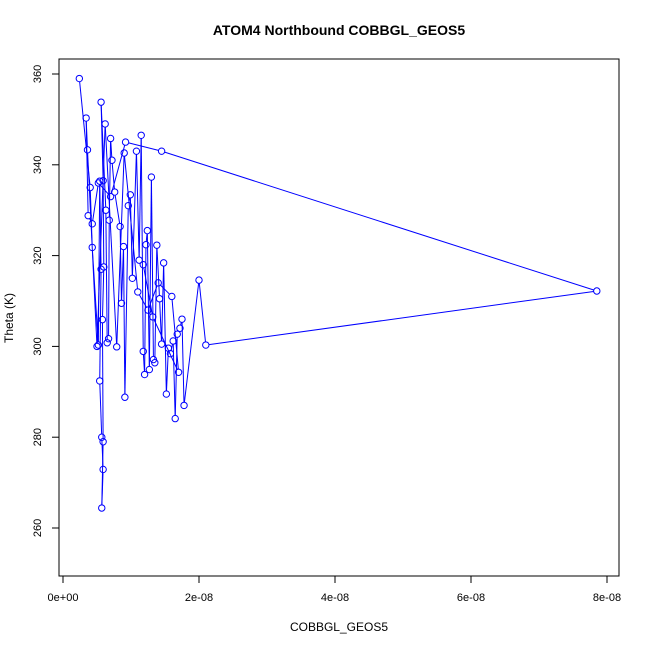 This screenshot has height=650, width=650. I want to click on y-tick-label: 300, so click(38, 346).